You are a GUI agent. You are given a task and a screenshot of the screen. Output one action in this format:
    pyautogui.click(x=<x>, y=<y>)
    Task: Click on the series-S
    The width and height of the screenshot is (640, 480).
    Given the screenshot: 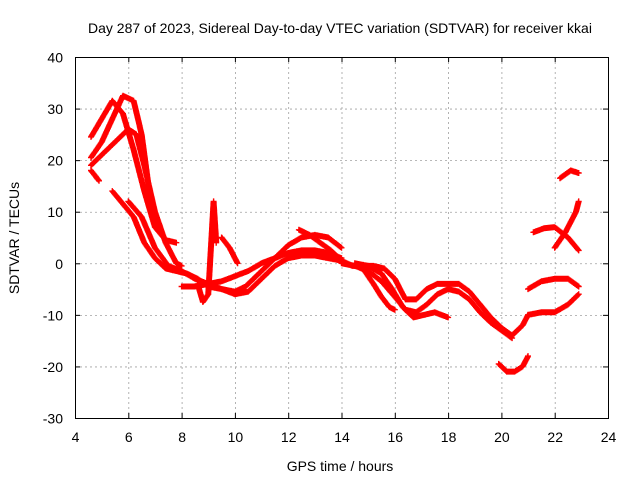 What is the action you would take?
    pyautogui.click(x=569, y=174)
    